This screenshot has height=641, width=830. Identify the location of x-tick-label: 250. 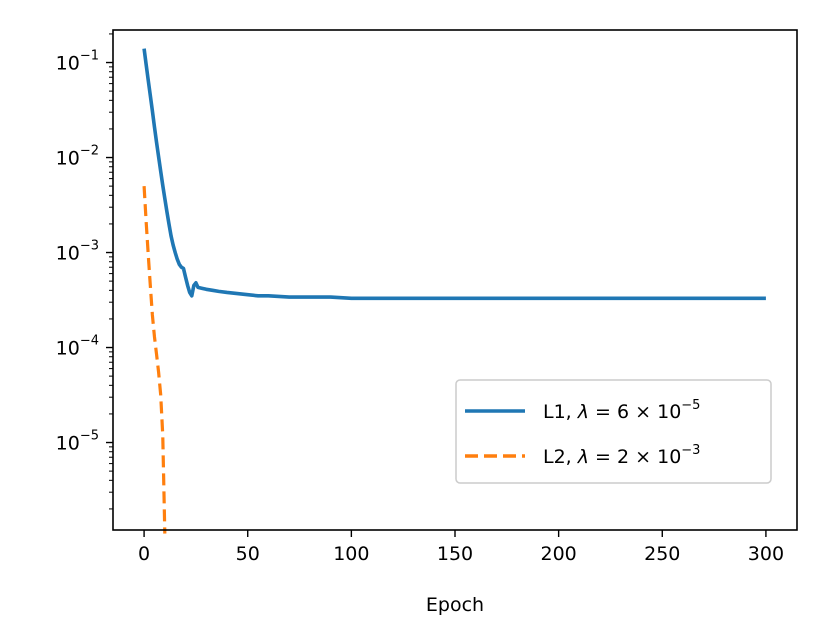
(662, 554).